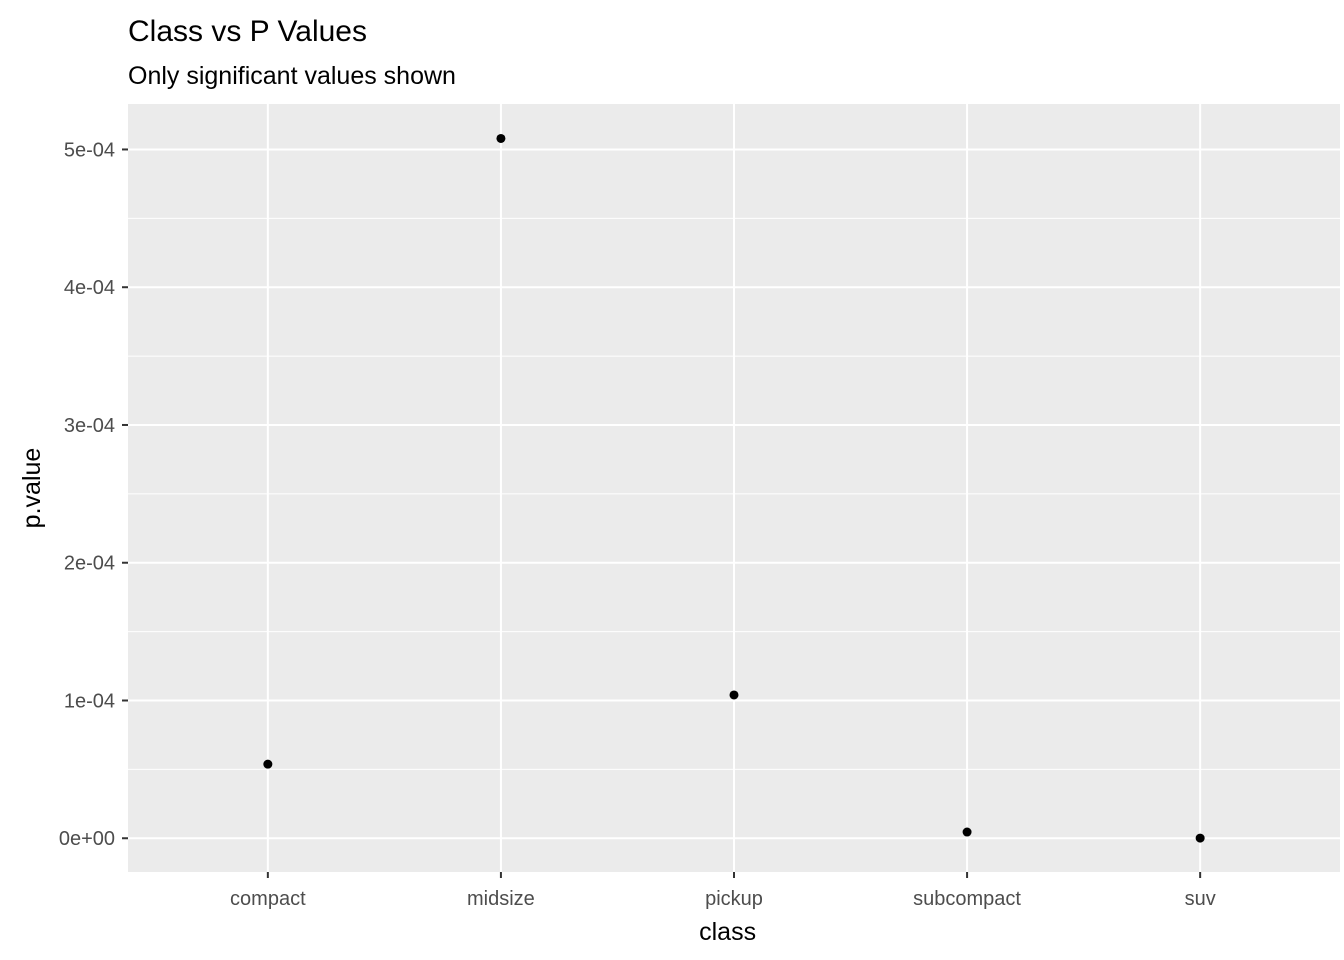  What do you see at coordinates (734, 695) in the screenshot?
I see `data-point-pickup` at bounding box center [734, 695].